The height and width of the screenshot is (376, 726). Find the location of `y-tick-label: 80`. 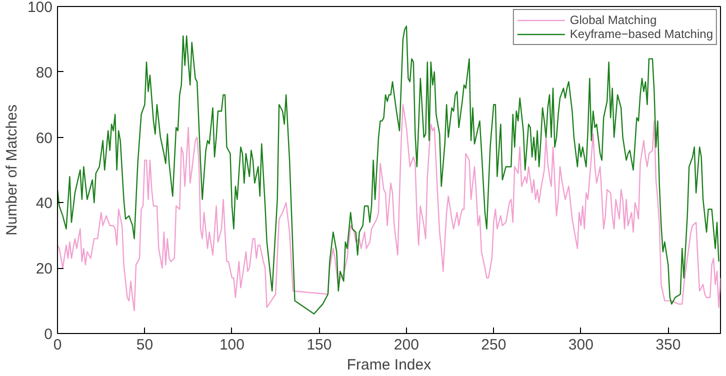

y-tick-label: 80 is located at coordinates (44, 73).